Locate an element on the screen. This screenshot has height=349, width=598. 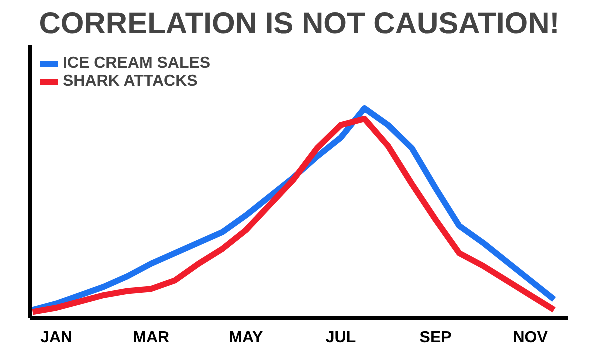
x-tick-label: JAN is located at coordinates (56, 338).